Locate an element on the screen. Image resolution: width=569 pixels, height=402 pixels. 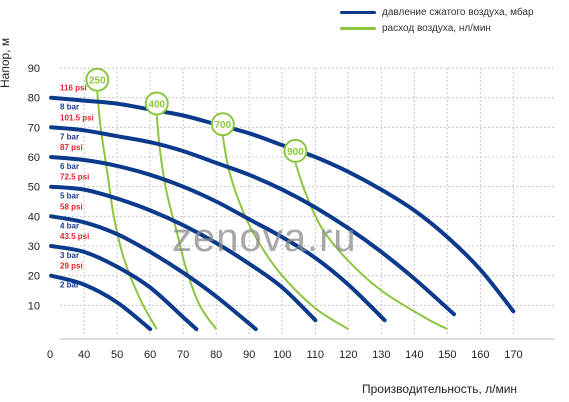
series-bar-label: 2 bar is located at coordinates (69, 285).